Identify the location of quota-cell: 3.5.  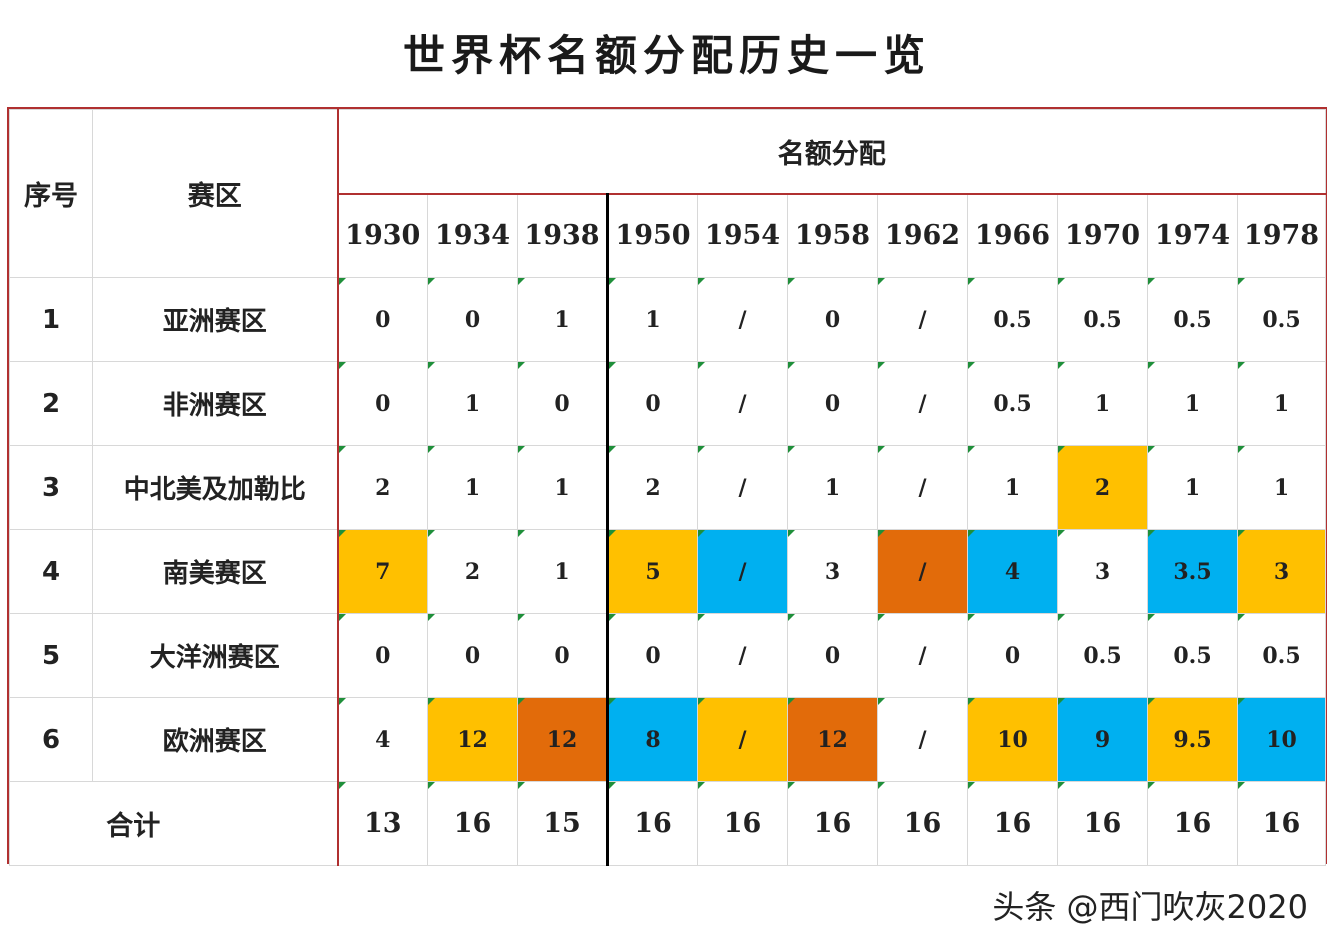
(1192, 571).